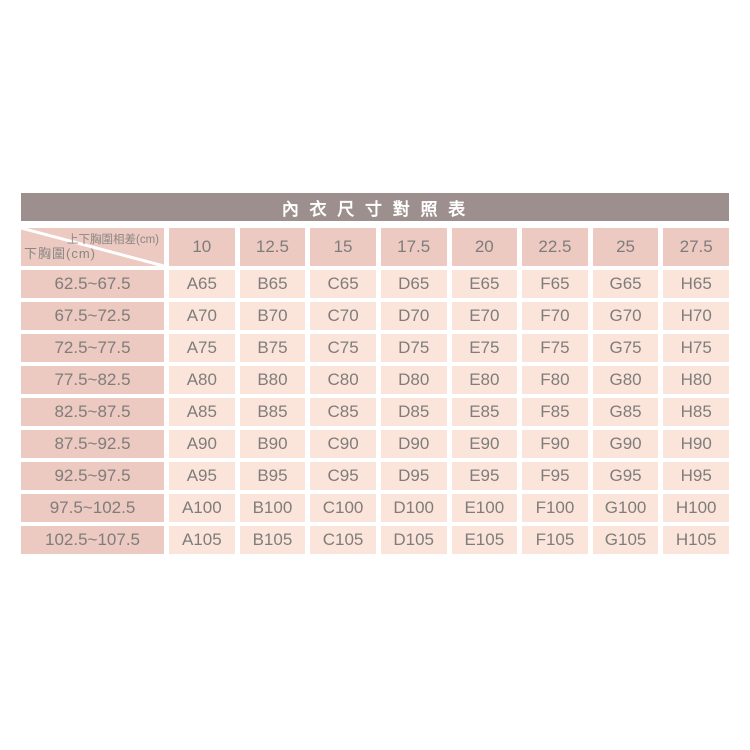 Image resolution: width=750 pixels, height=750 pixels. What do you see at coordinates (555, 348) in the screenshot?
I see `size-cell: F75` at bounding box center [555, 348].